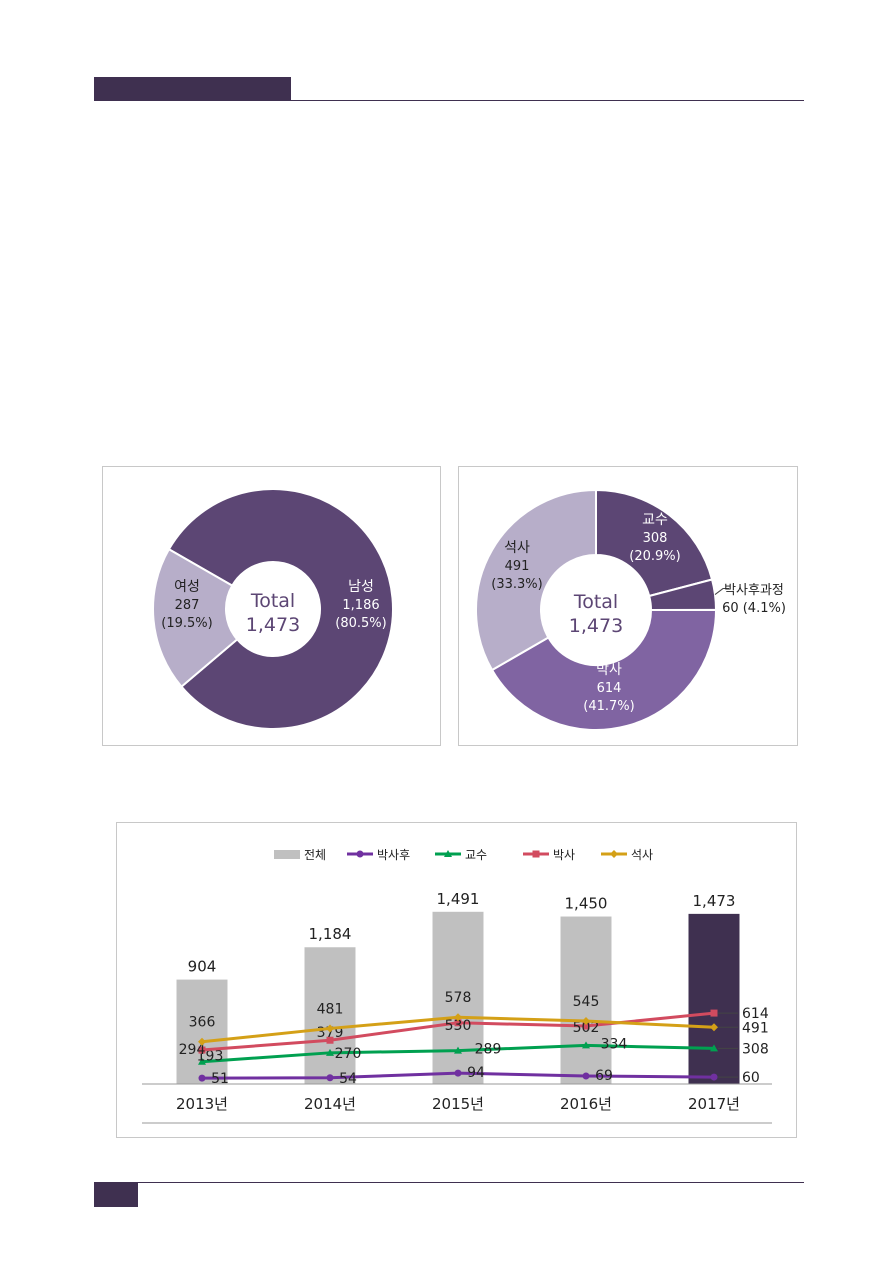 This screenshot has width=893, height=1263. I want to click on bar-value-label: 1,491, so click(458, 899).